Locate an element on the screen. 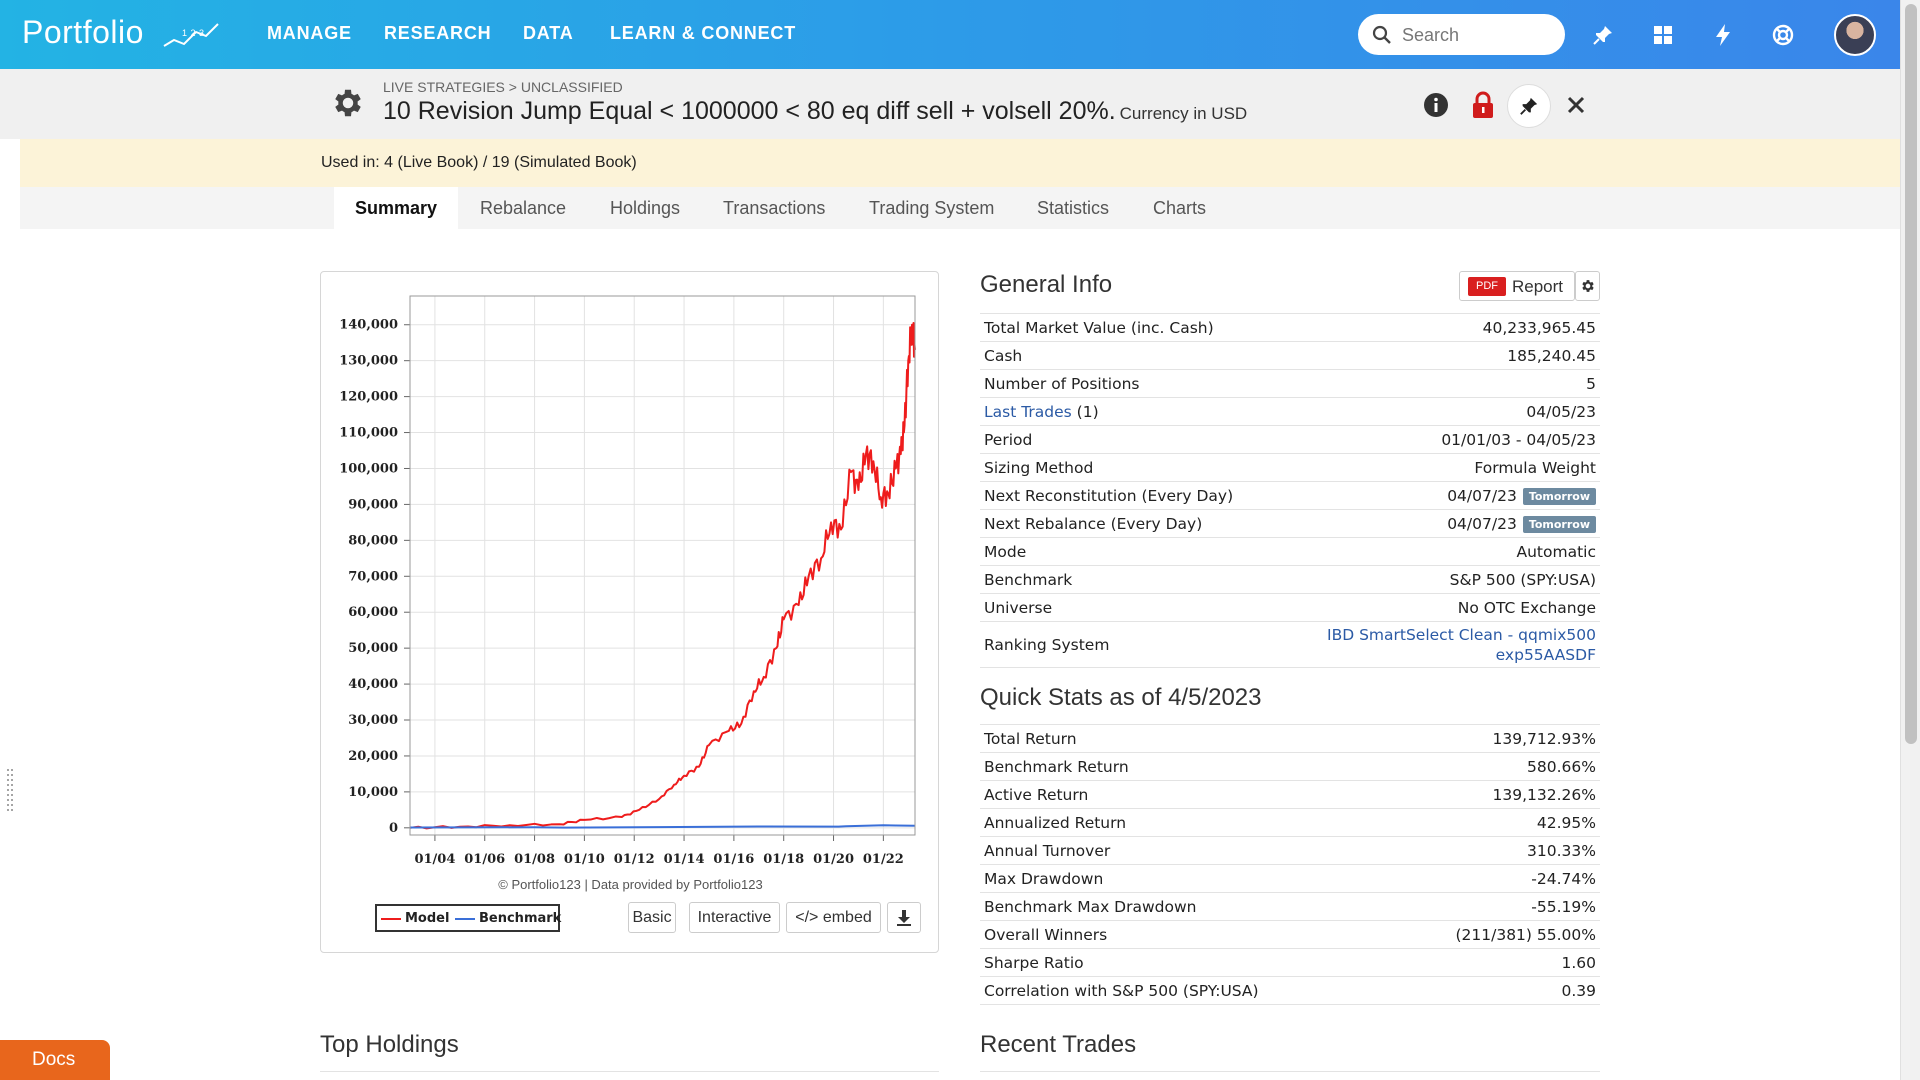 The width and height of the screenshot is (1920, 1080). row-label: Cash is located at coordinates (1129, 355).